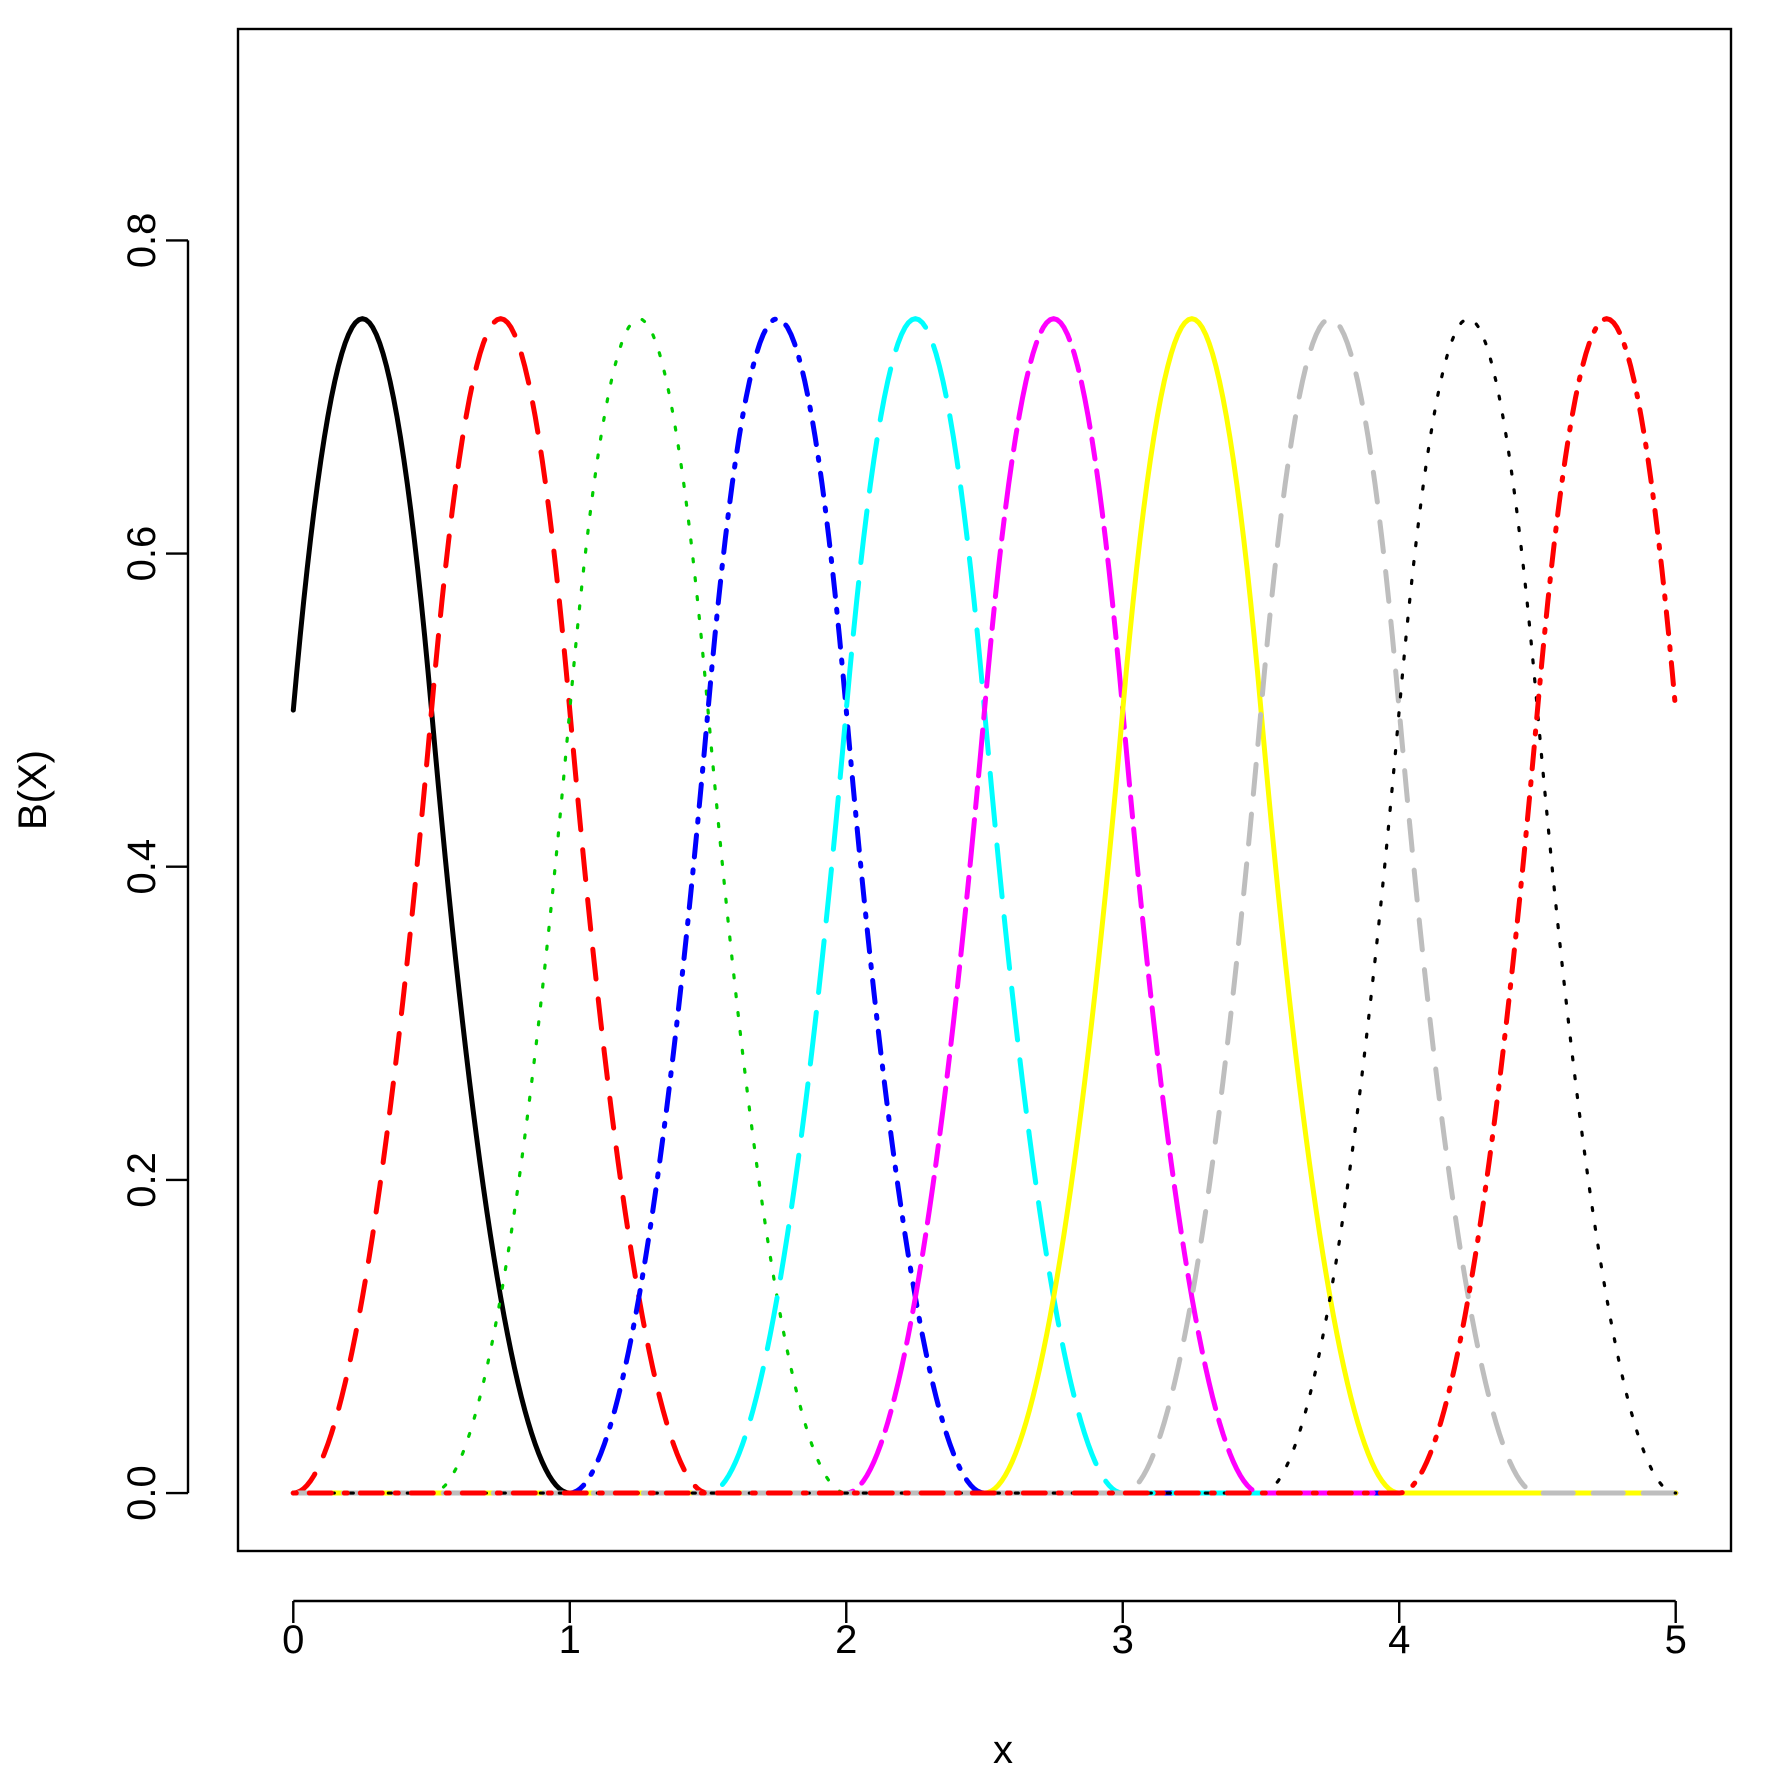  What do you see at coordinates (142, 867) in the screenshot?
I see `y-tick-label: 0.4` at bounding box center [142, 867].